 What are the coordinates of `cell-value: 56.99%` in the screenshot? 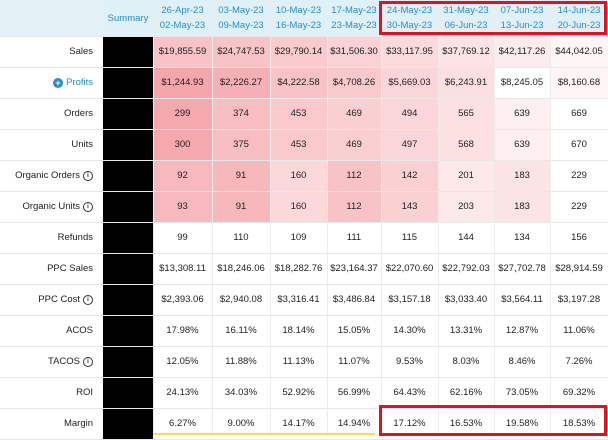 It's located at (354, 392).